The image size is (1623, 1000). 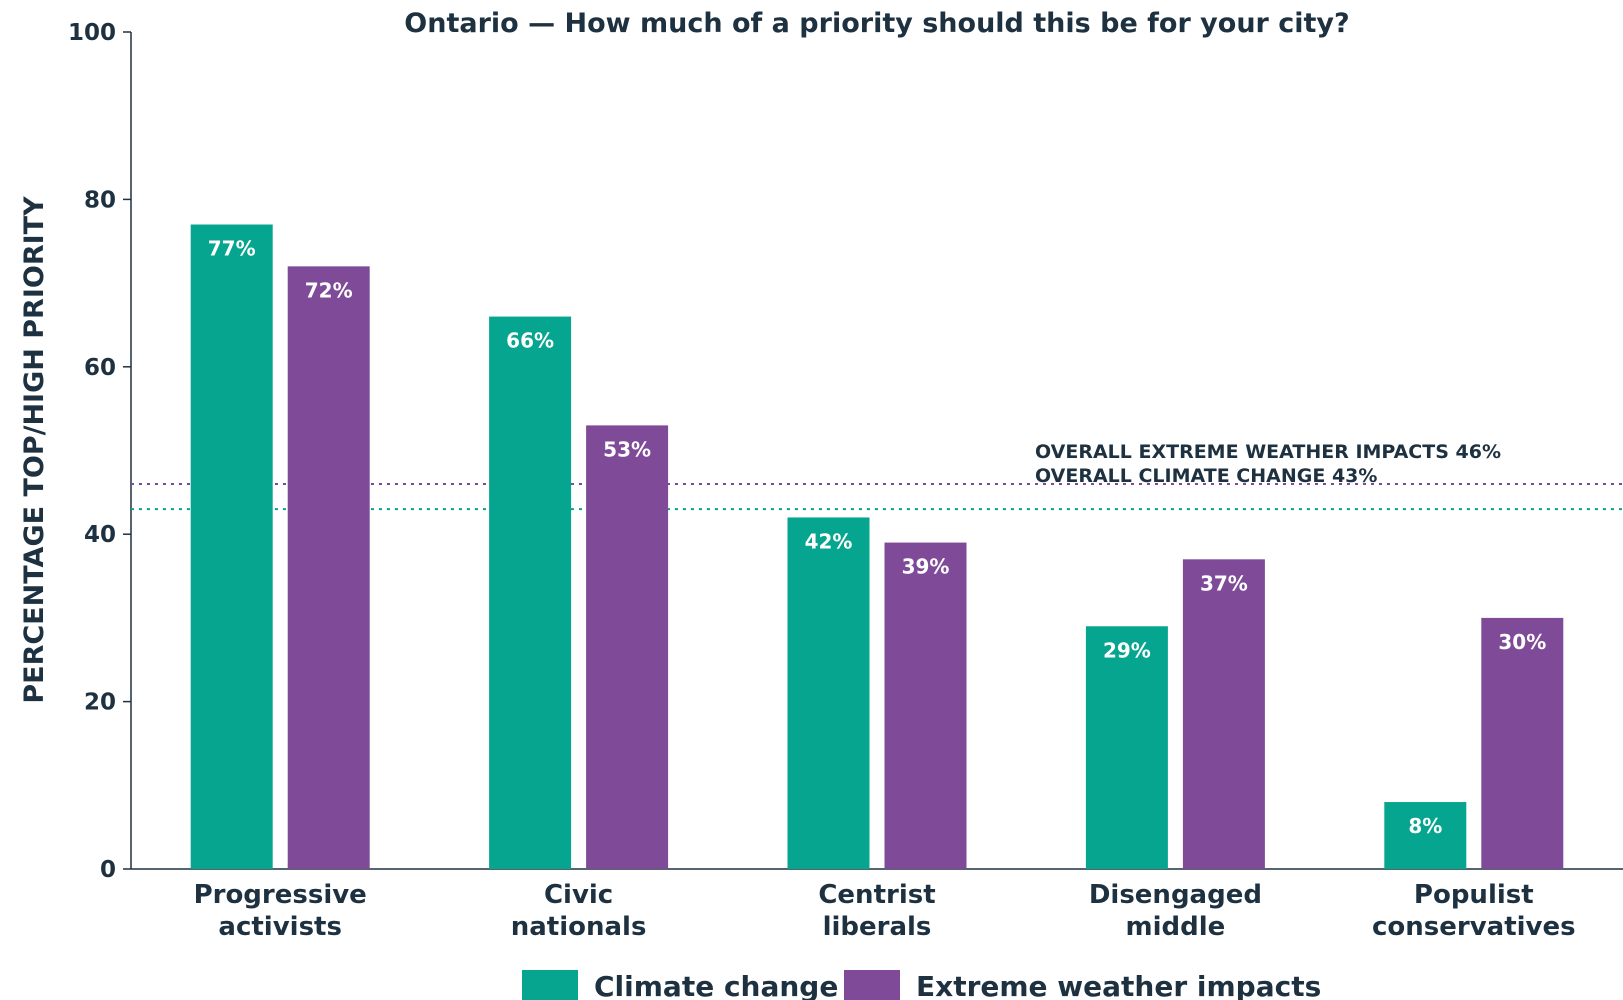 What do you see at coordinates (1118, 985) in the screenshot?
I see `legend-label: Extreme weather impacts` at bounding box center [1118, 985].